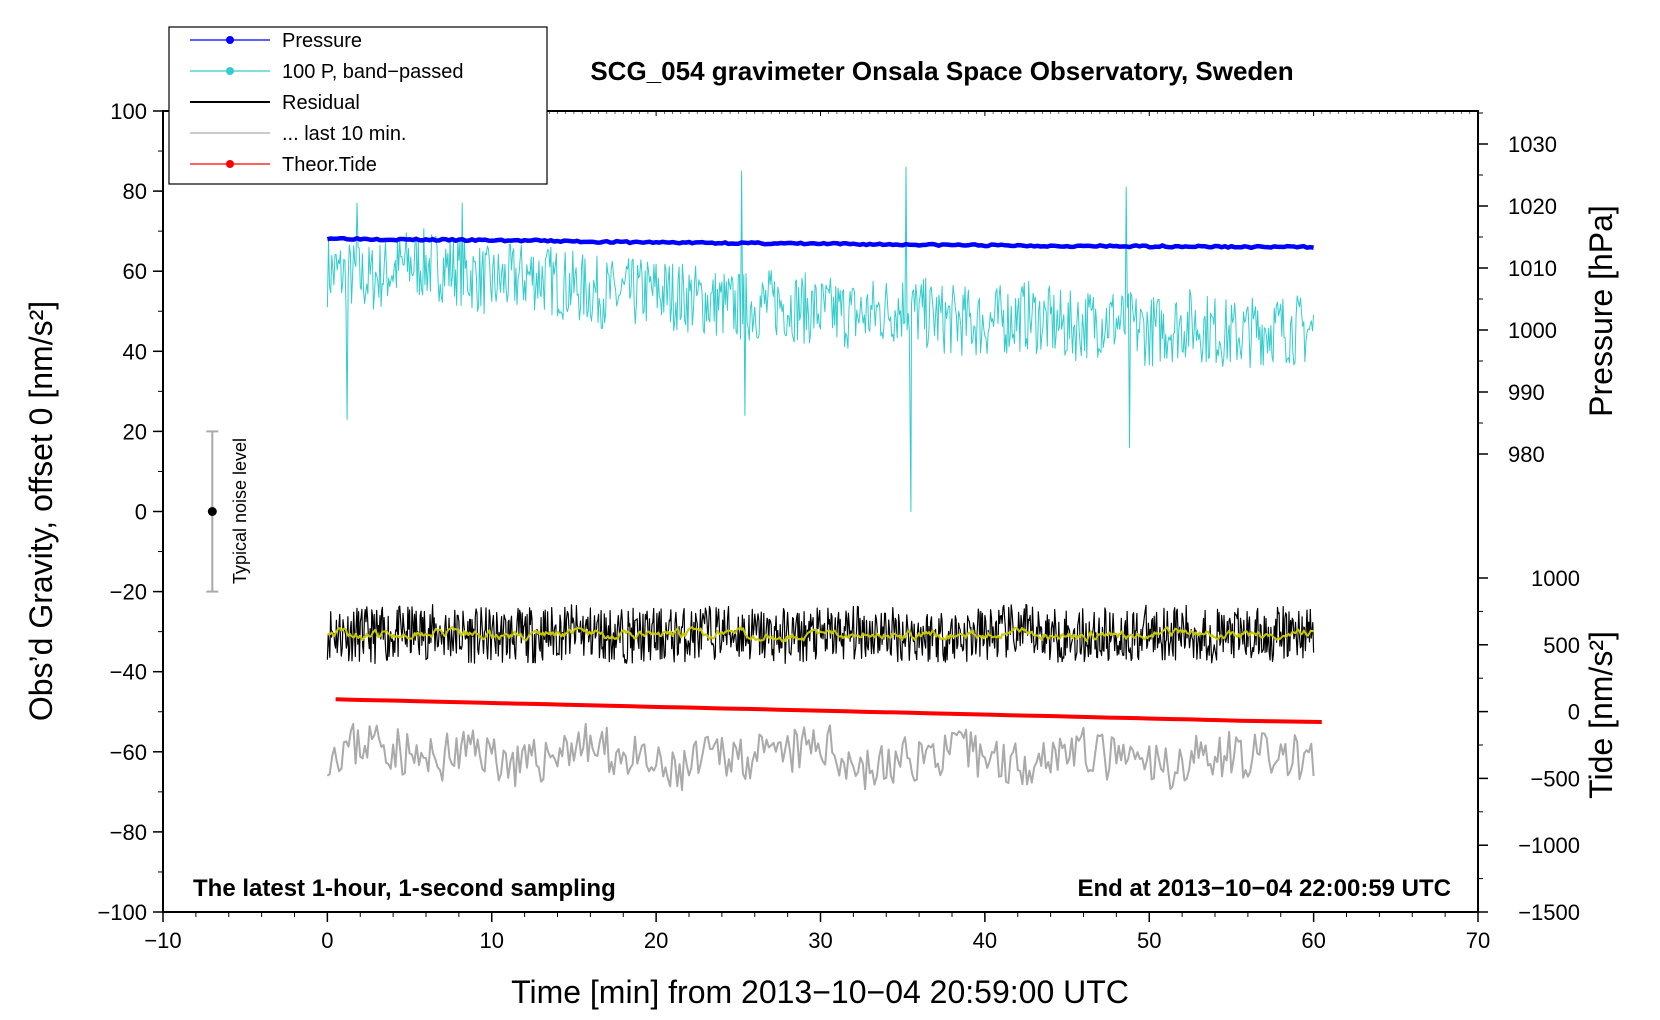 This screenshot has height=1020, width=1660. Describe the element at coordinates (141, 512) in the screenshot. I see `y-left-tick-label: 0` at that location.